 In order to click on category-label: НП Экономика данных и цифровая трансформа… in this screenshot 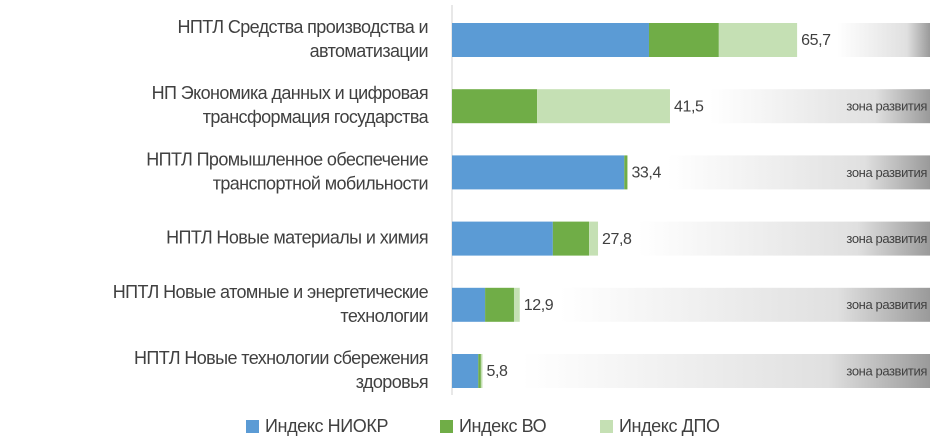, I will do `click(291, 105)`.